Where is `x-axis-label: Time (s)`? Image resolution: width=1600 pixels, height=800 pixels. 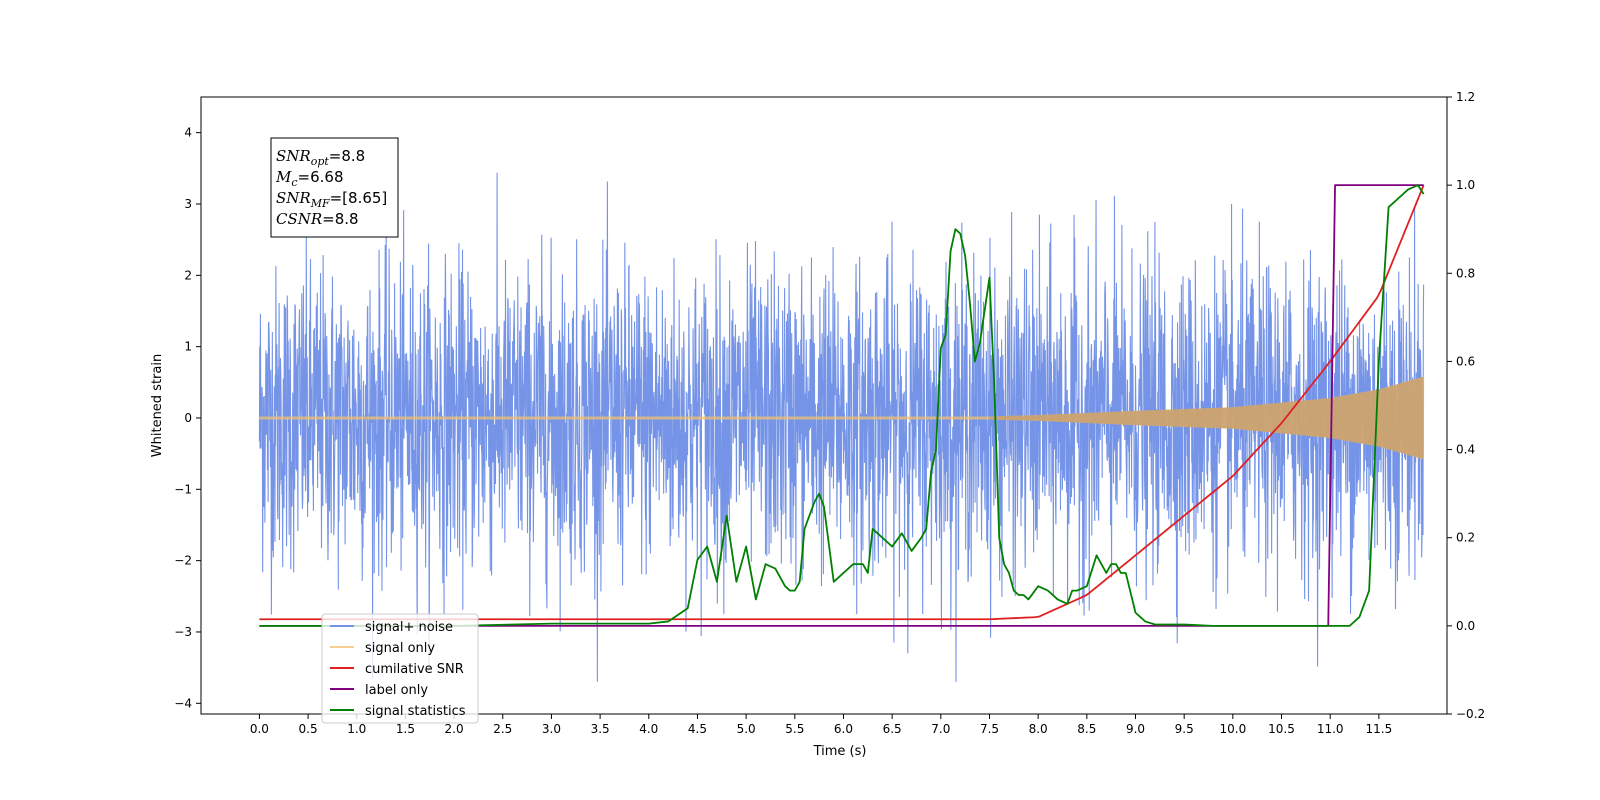
x-axis-label: Time (s) is located at coordinates (840, 751).